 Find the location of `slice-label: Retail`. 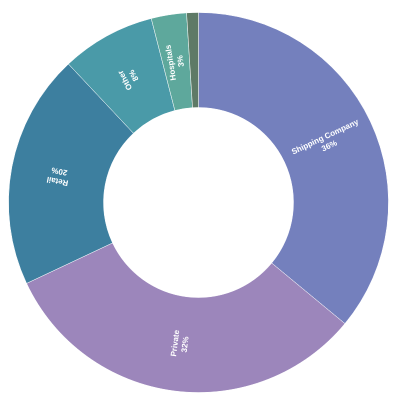

slice-label: Retail is located at coordinates (58, 181).